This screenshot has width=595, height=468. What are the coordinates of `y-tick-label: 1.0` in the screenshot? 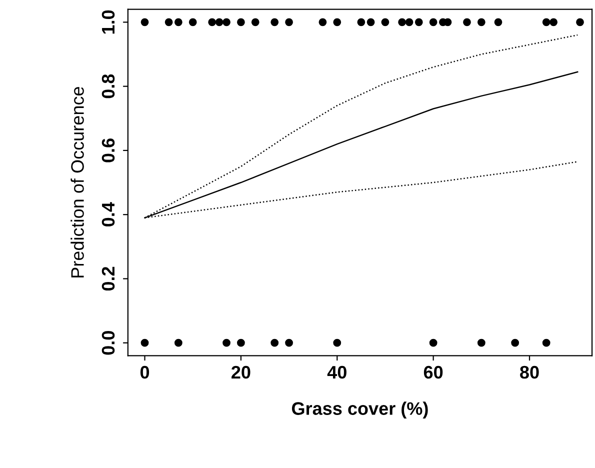 It's located at (108, 22).